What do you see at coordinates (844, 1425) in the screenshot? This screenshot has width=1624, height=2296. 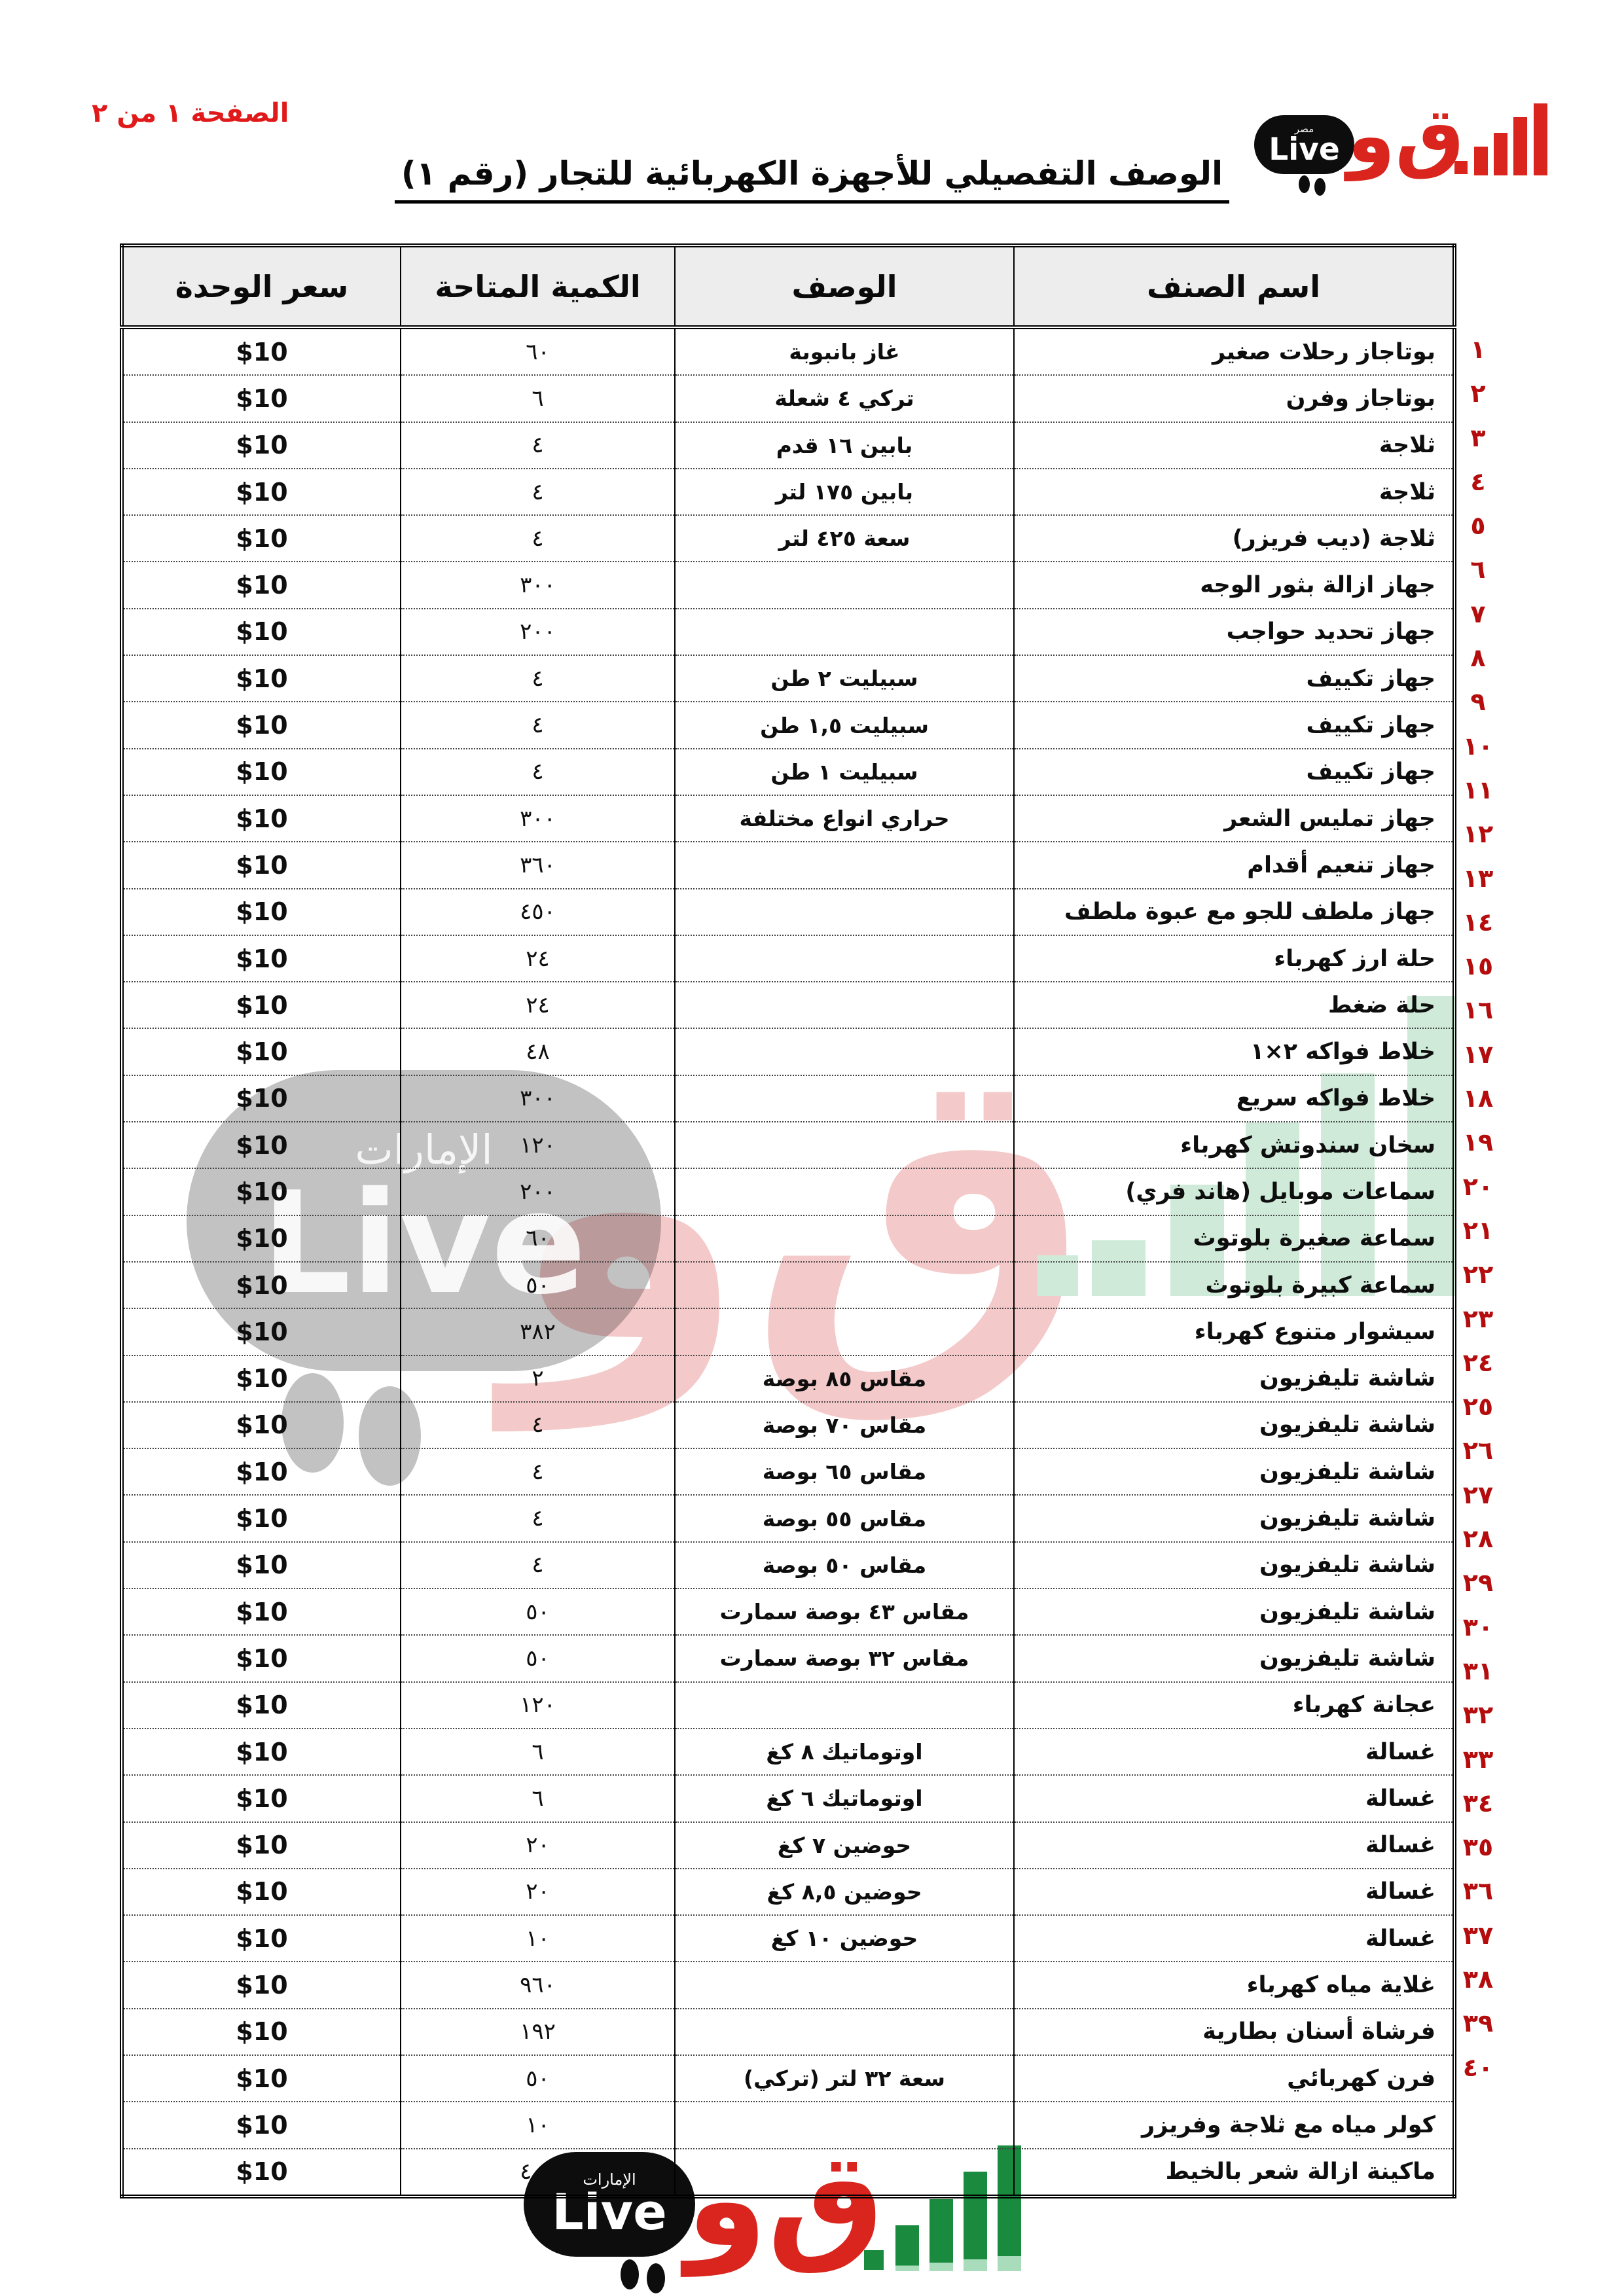 I see `cell-desc: مقاس ٧٠ بوصة` at bounding box center [844, 1425].